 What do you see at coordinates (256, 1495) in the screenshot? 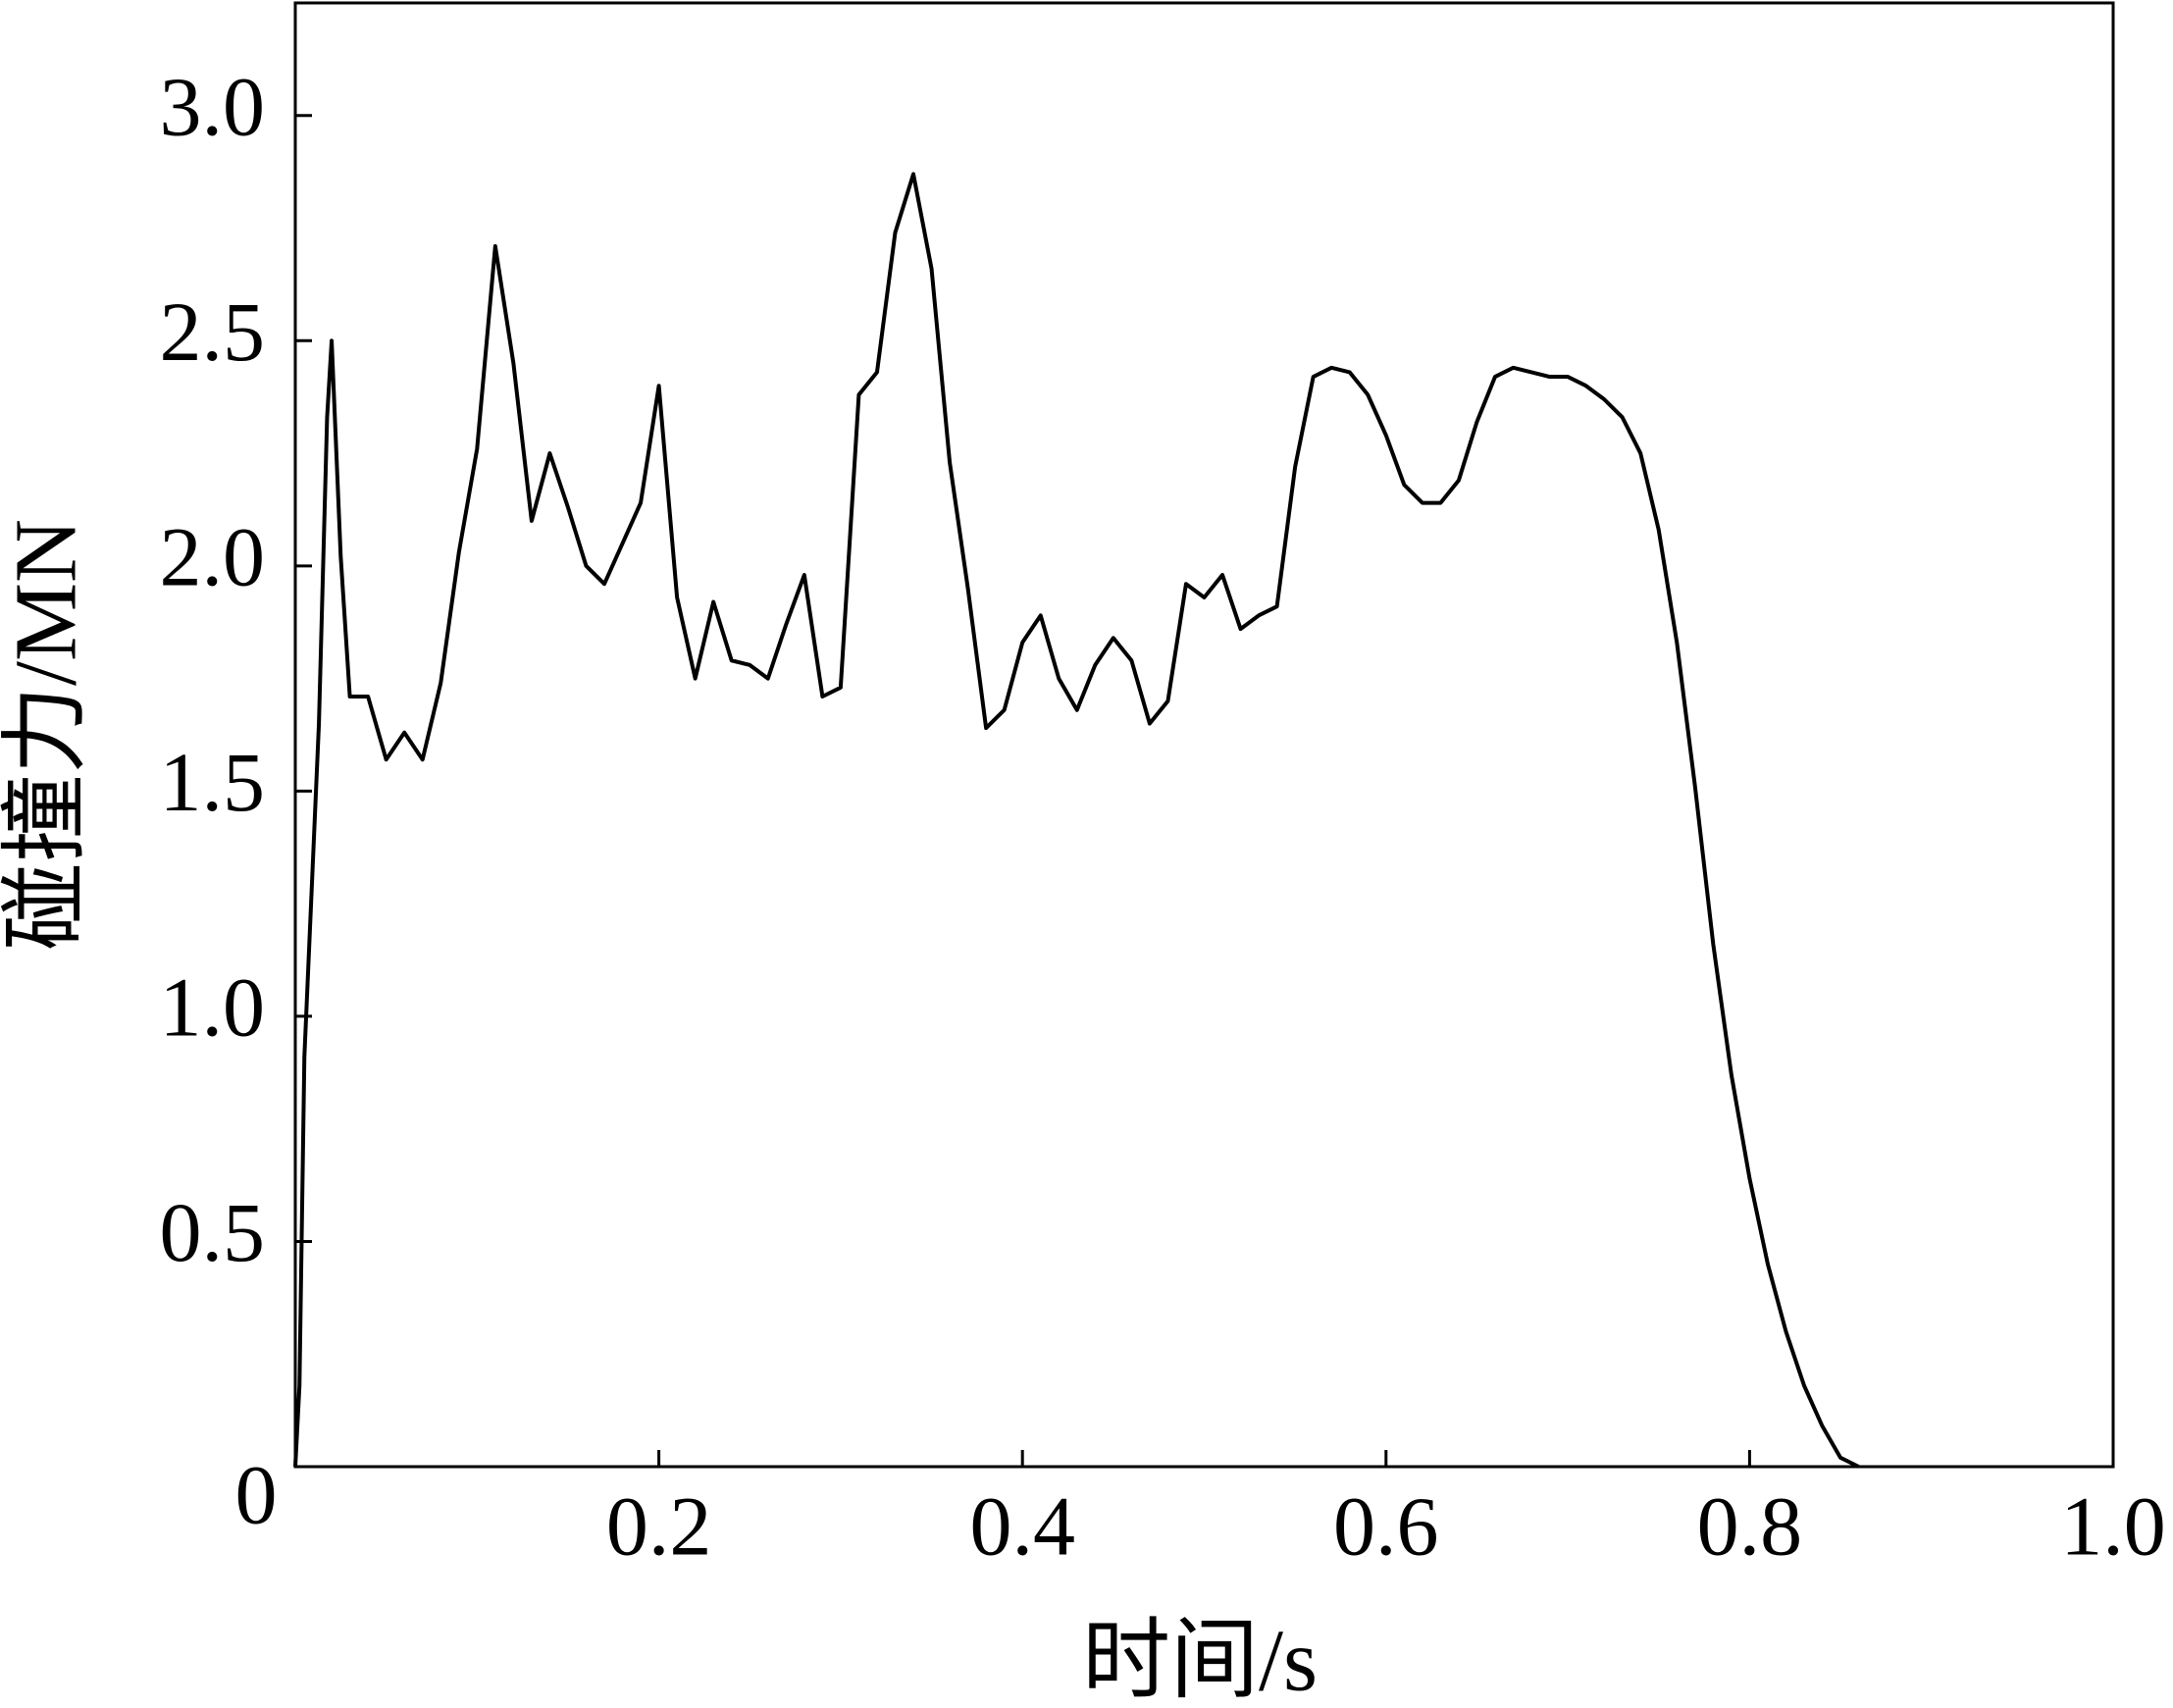
I see `x-tick-label: 0` at bounding box center [256, 1495].